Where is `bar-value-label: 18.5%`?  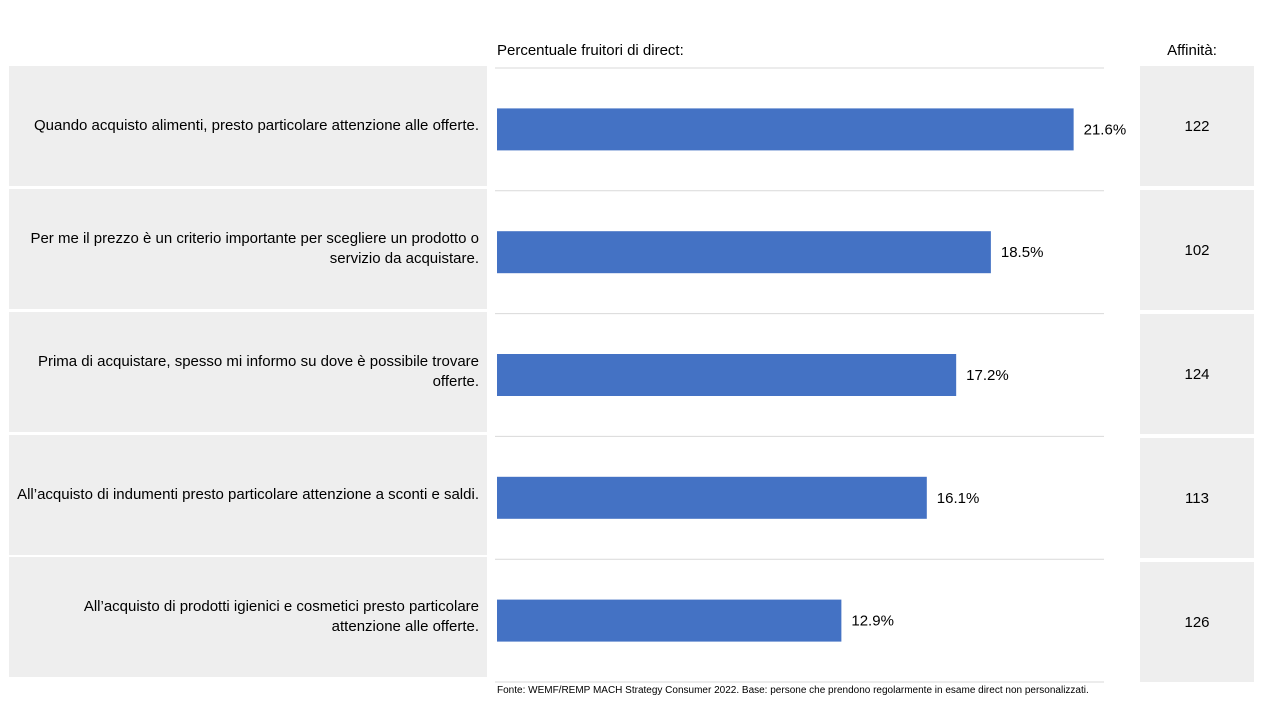 bar-value-label: 18.5% is located at coordinates (1022, 252).